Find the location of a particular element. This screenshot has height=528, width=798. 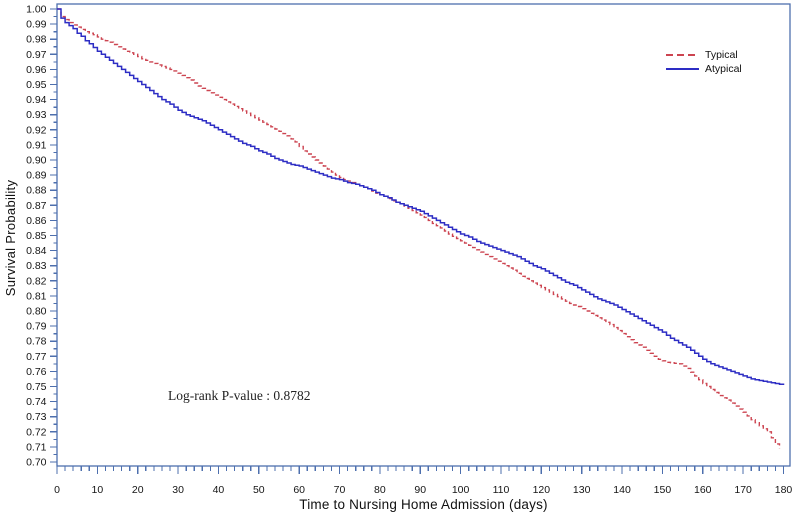

x-axis-label: Time to Nursing Home Admission (days) is located at coordinates (423, 504).